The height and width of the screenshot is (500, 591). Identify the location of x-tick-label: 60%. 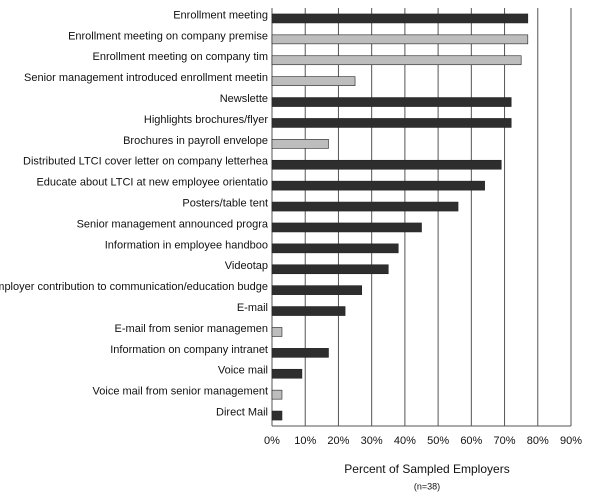
(471, 441).